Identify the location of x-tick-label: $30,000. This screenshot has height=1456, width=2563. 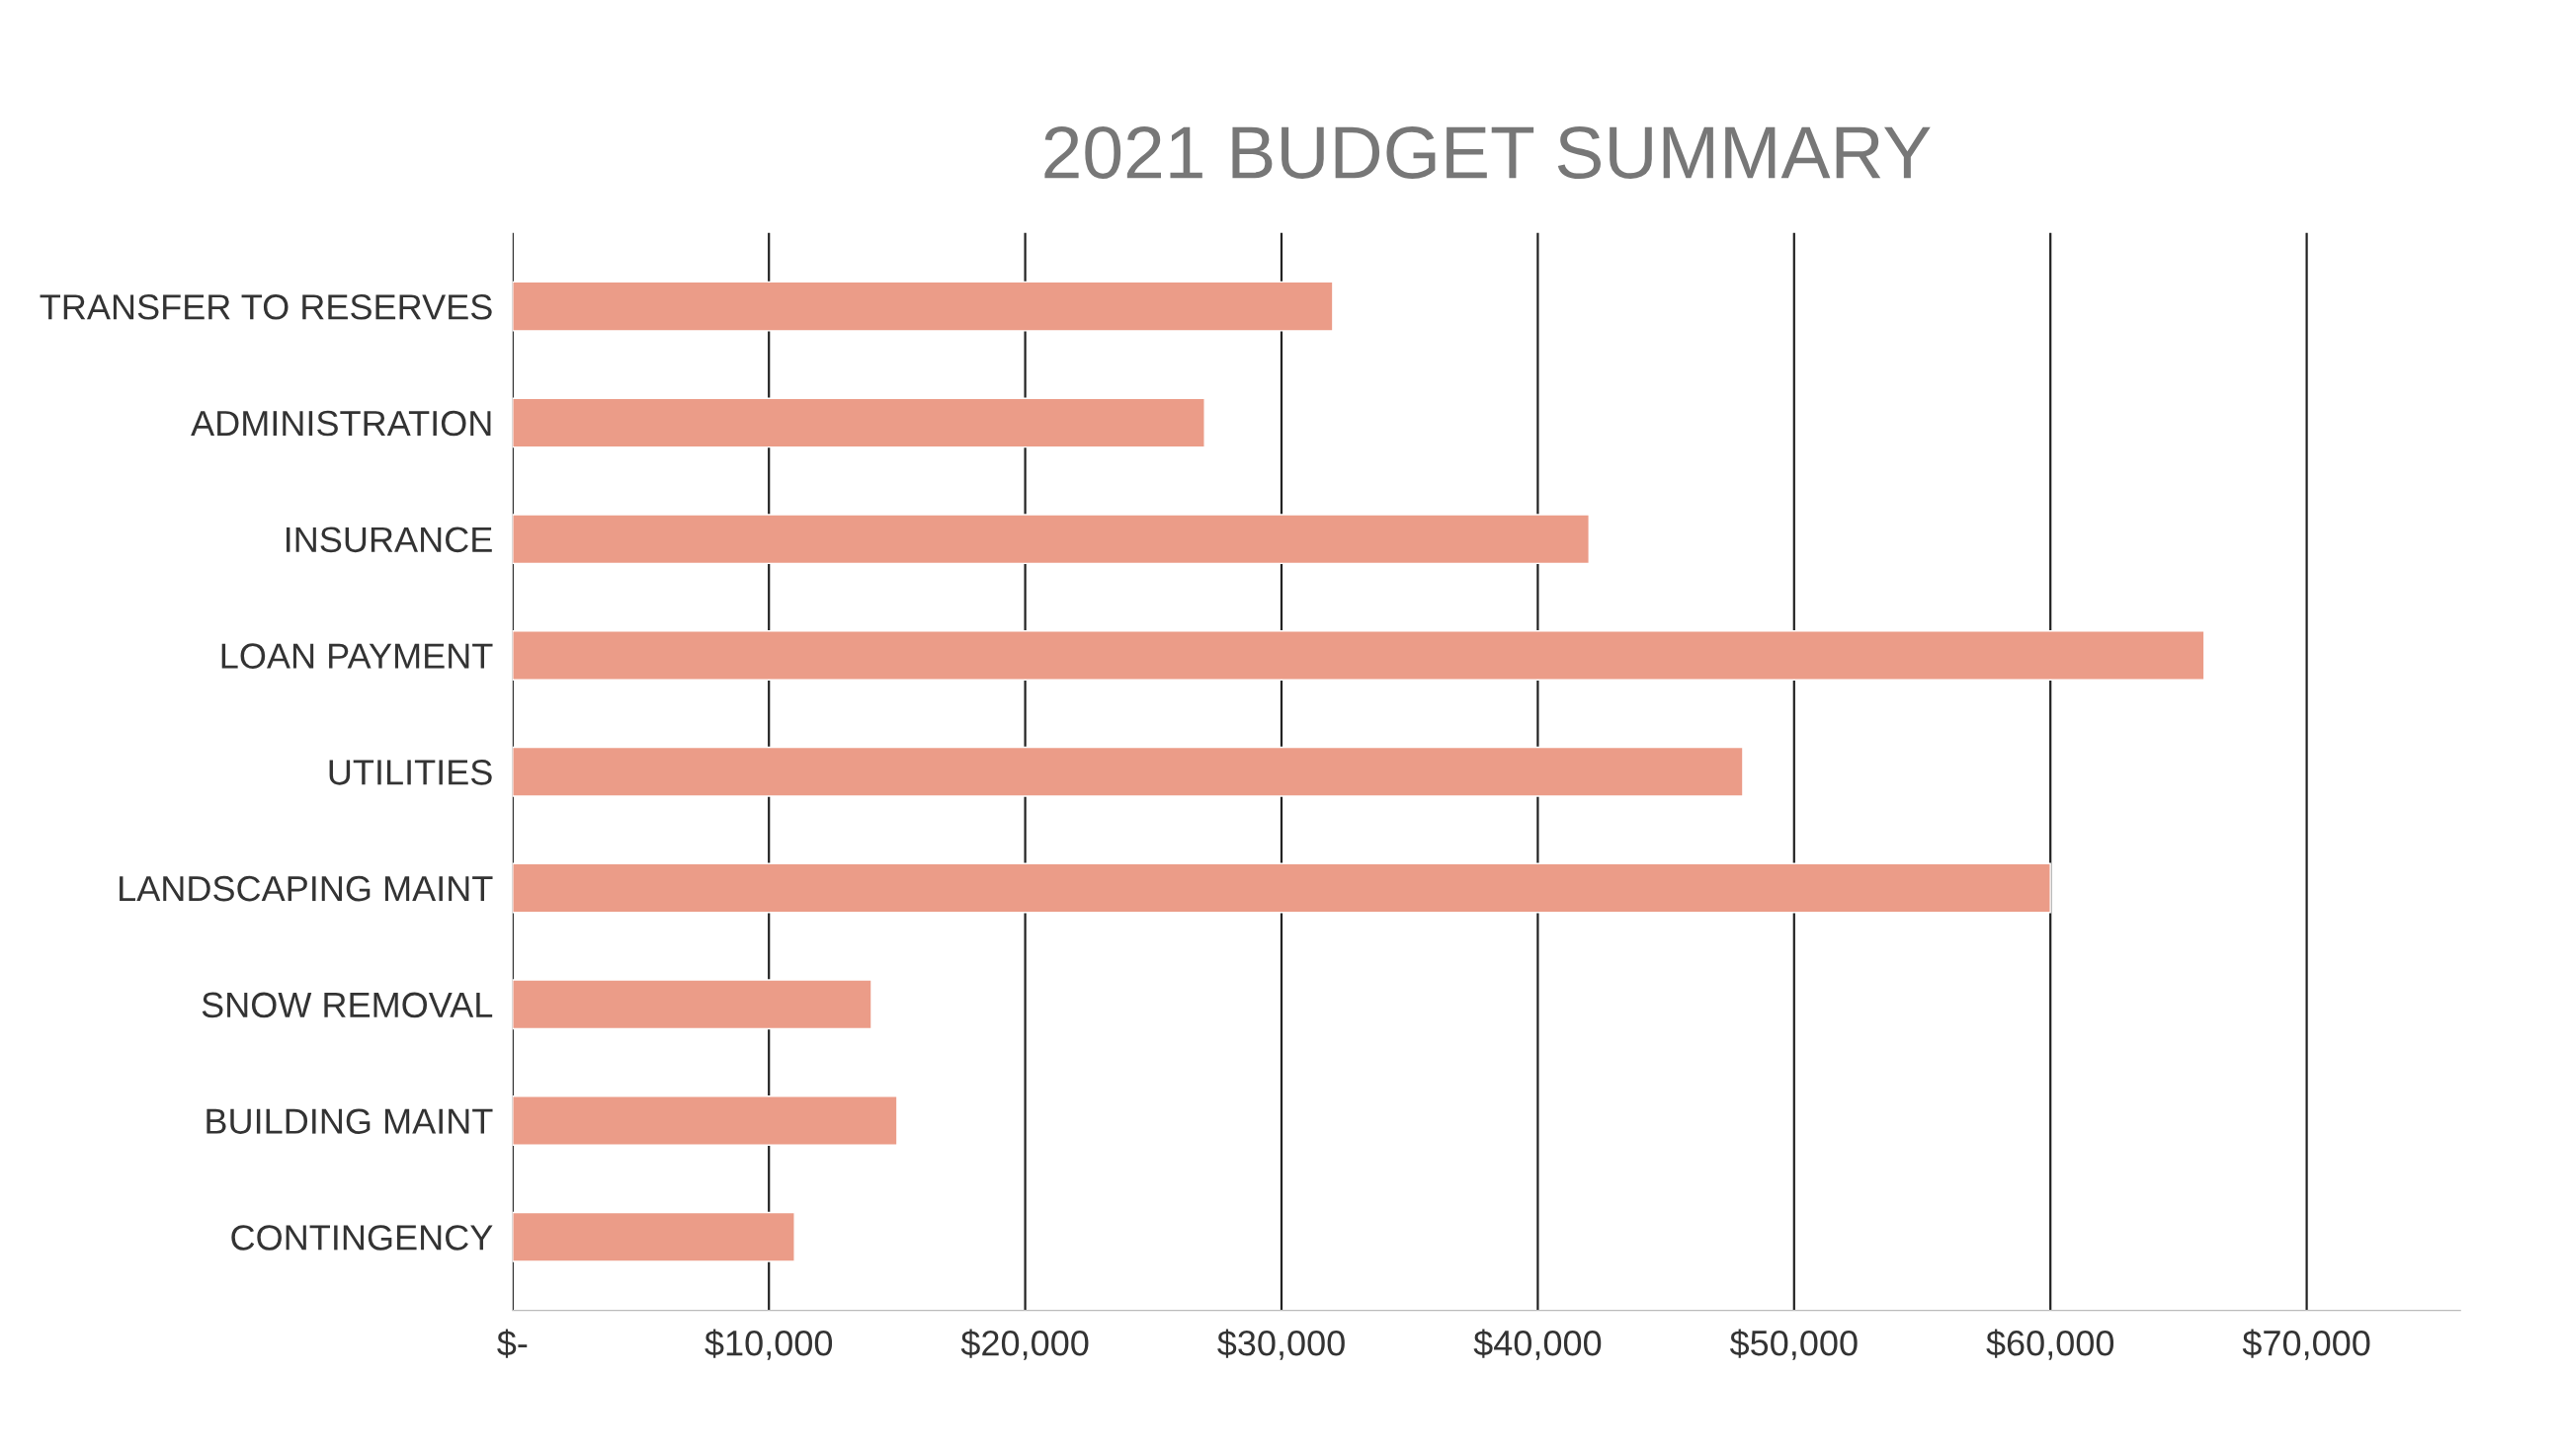
(1281, 1344).